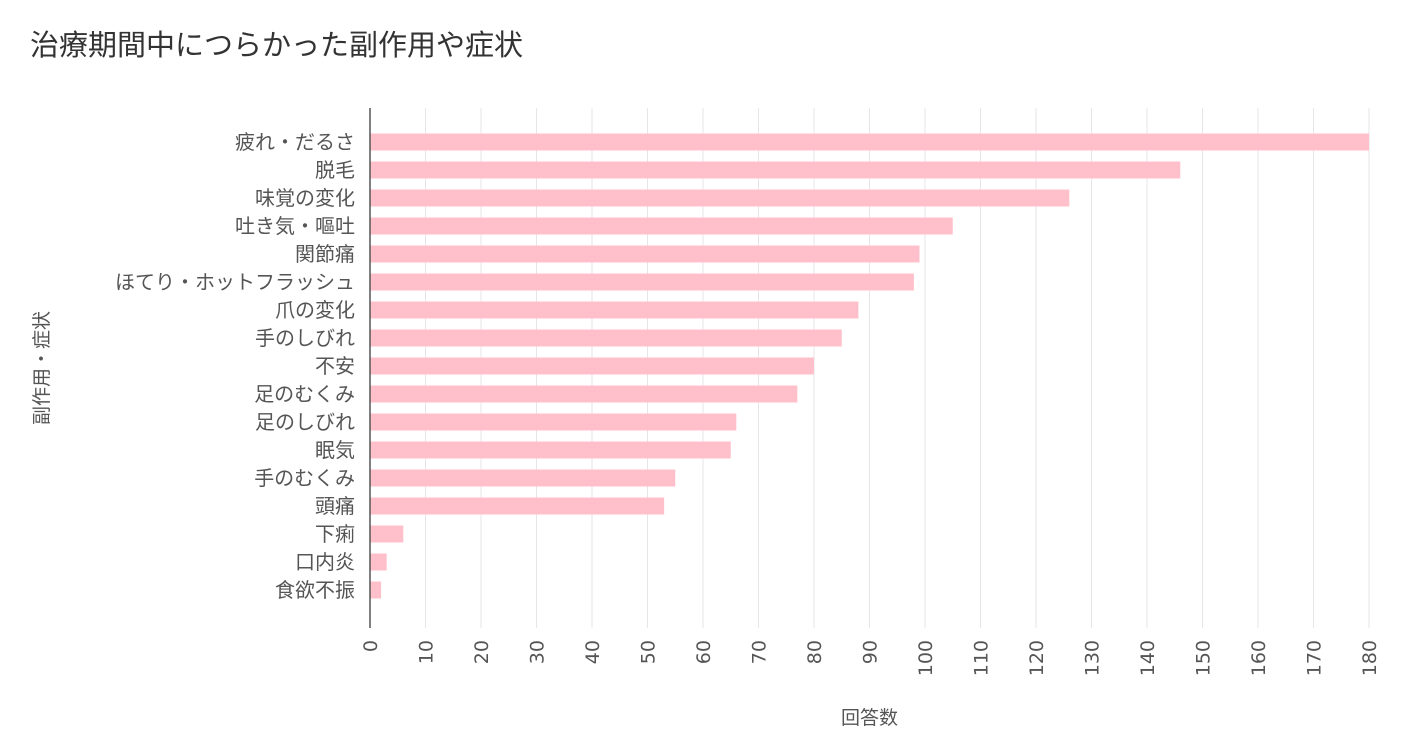 This screenshot has width=1410, height=746. I want to click on category-label: 関節痛, so click(325, 254).